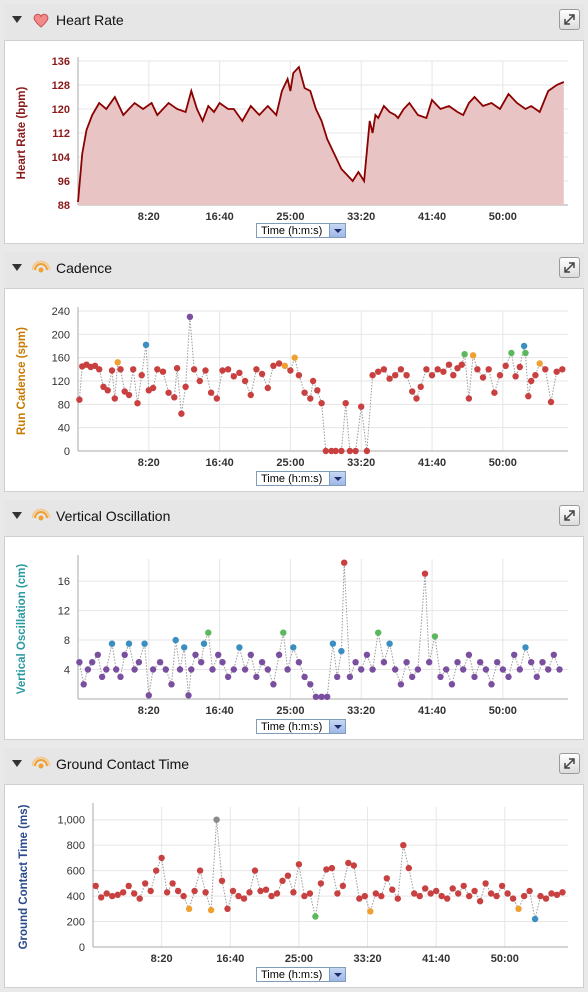  I want to click on y-tick-label: 104, so click(61, 158).